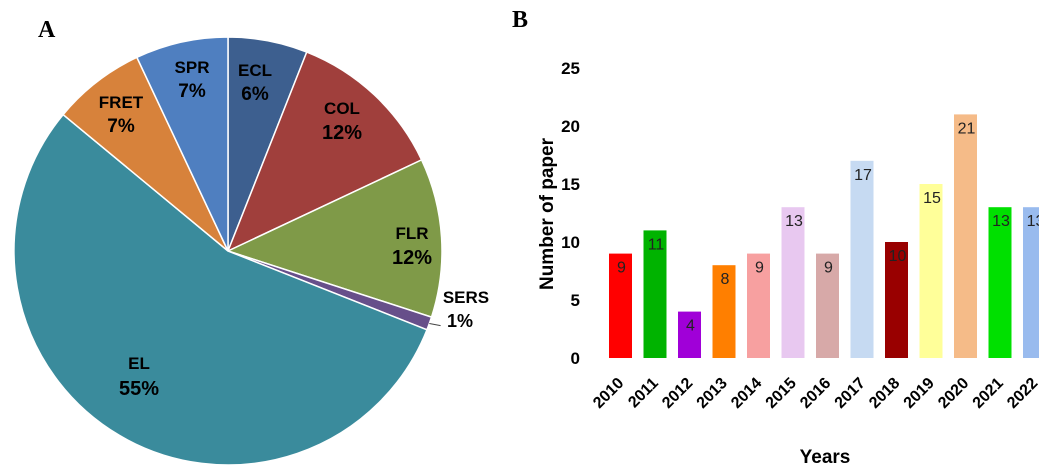 This screenshot has width=1039, height=466. What do you see at coordinates (547, 213) in the screenshot?
I see `y-axis-title: Number of paper` at bounding box center [547, 213].